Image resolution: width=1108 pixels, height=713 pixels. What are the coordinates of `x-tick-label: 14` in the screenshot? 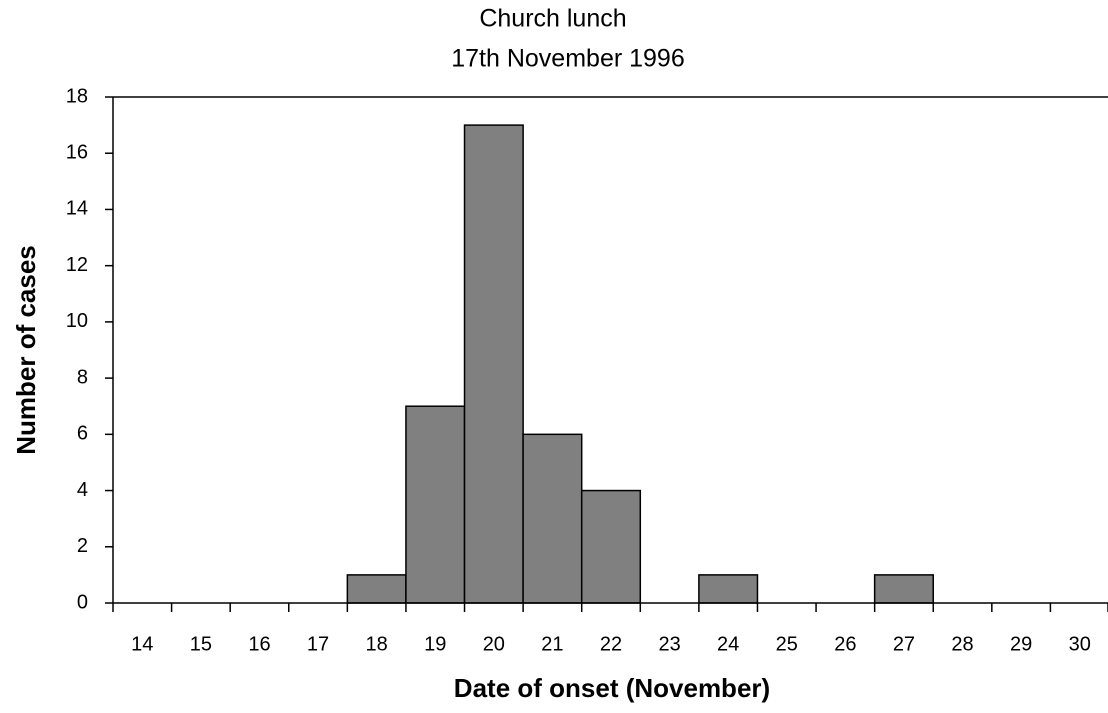 It's located at (142, 644).